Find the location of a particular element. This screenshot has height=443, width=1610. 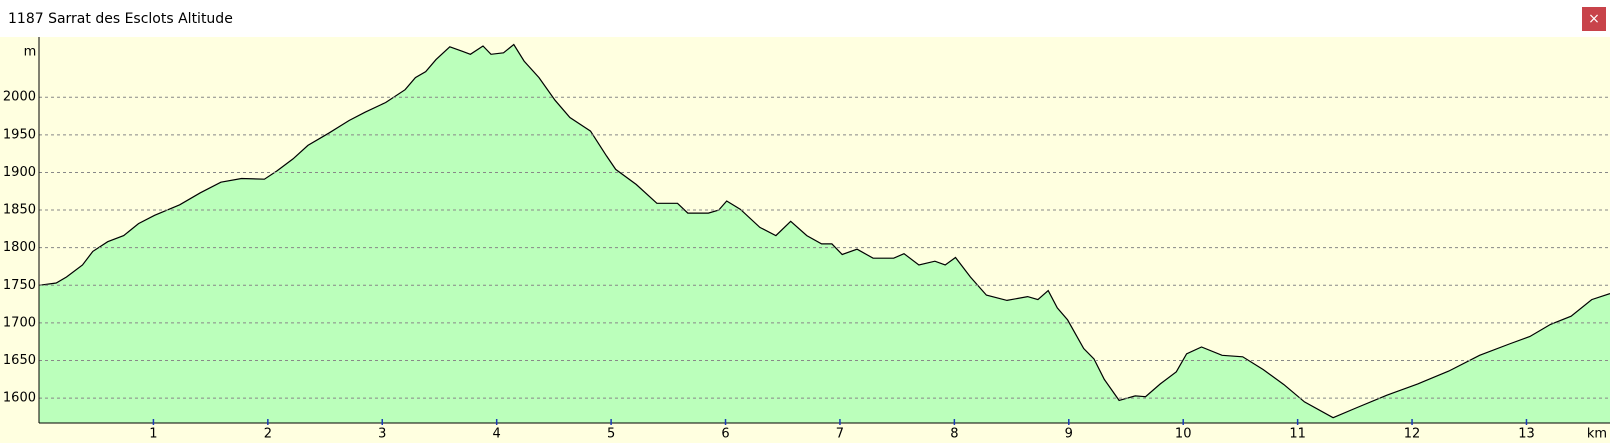

x-tick-label: 11 is located at coordinates (1297, 434).